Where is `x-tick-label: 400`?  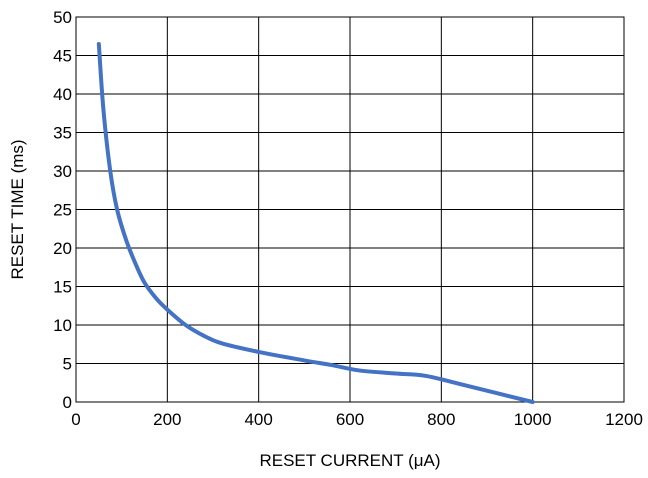
x-tick-label: 400 is located at coordinates (258, 419).